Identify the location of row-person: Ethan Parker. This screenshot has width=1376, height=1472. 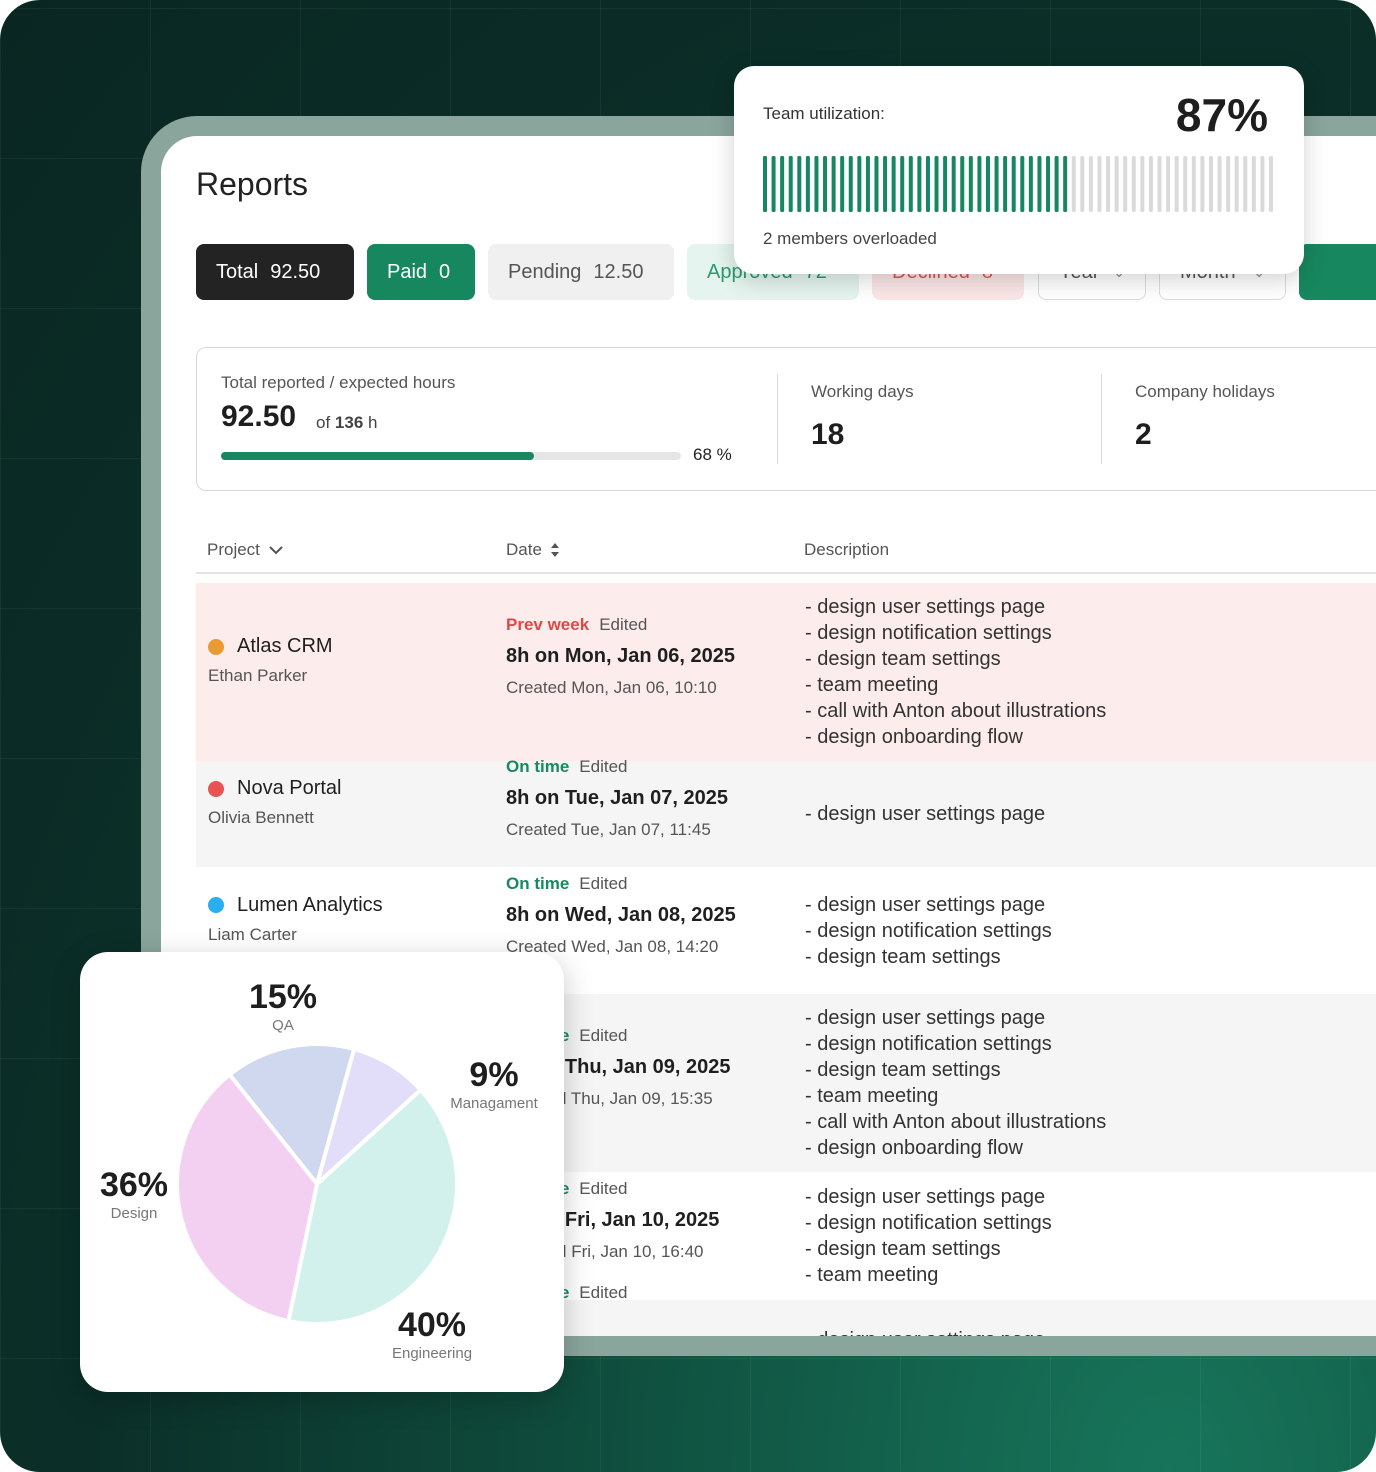
(258, 675).